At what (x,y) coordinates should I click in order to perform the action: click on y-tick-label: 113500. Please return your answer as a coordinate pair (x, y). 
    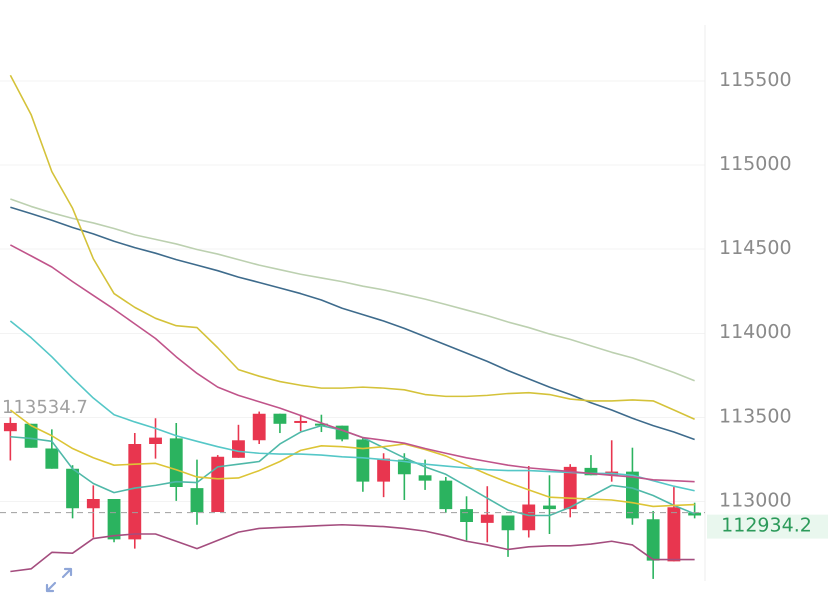
    Looking at the image, I should click on (755, 416).